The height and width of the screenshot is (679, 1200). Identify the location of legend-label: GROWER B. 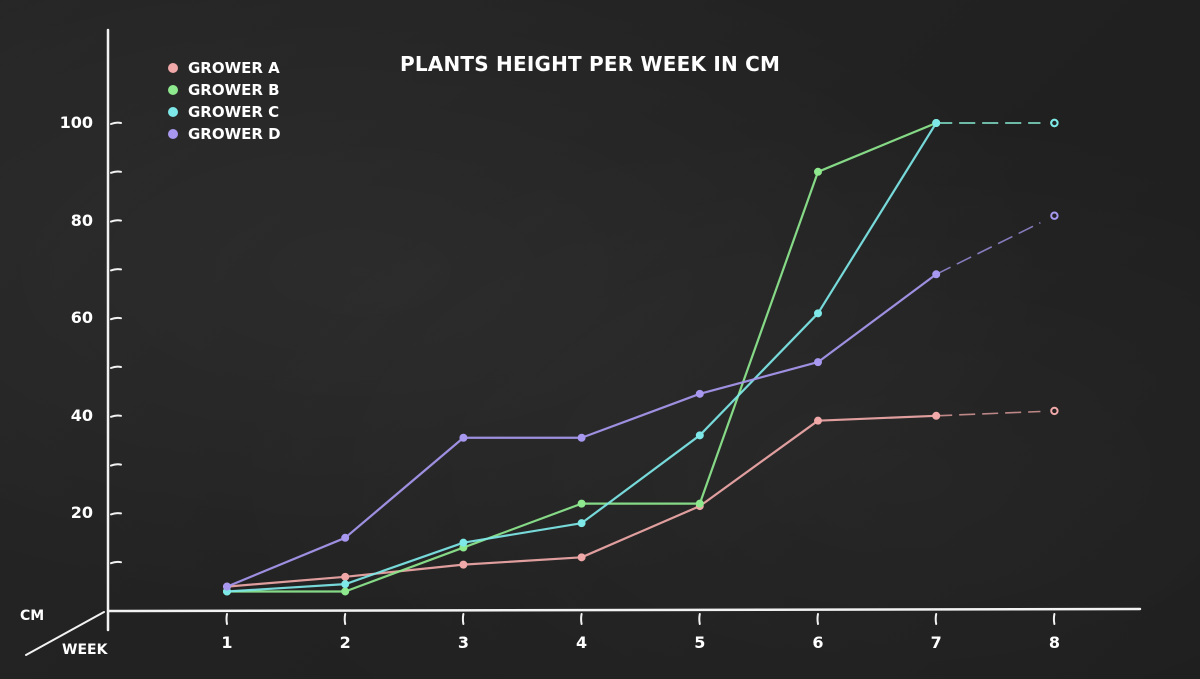
(234, 90).